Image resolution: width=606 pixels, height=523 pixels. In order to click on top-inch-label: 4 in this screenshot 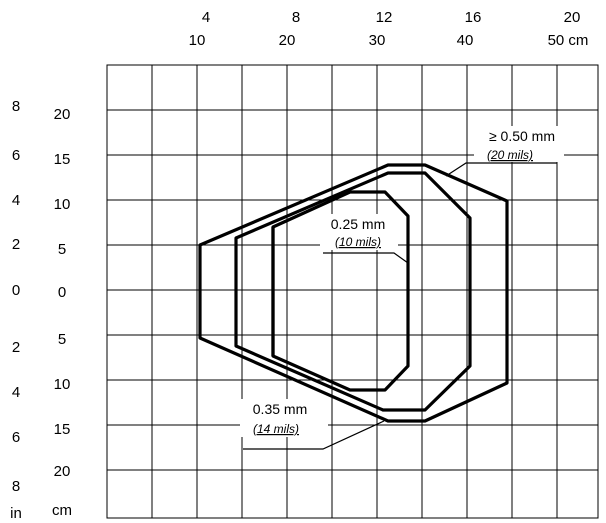, I will do `click(206, 17)`.